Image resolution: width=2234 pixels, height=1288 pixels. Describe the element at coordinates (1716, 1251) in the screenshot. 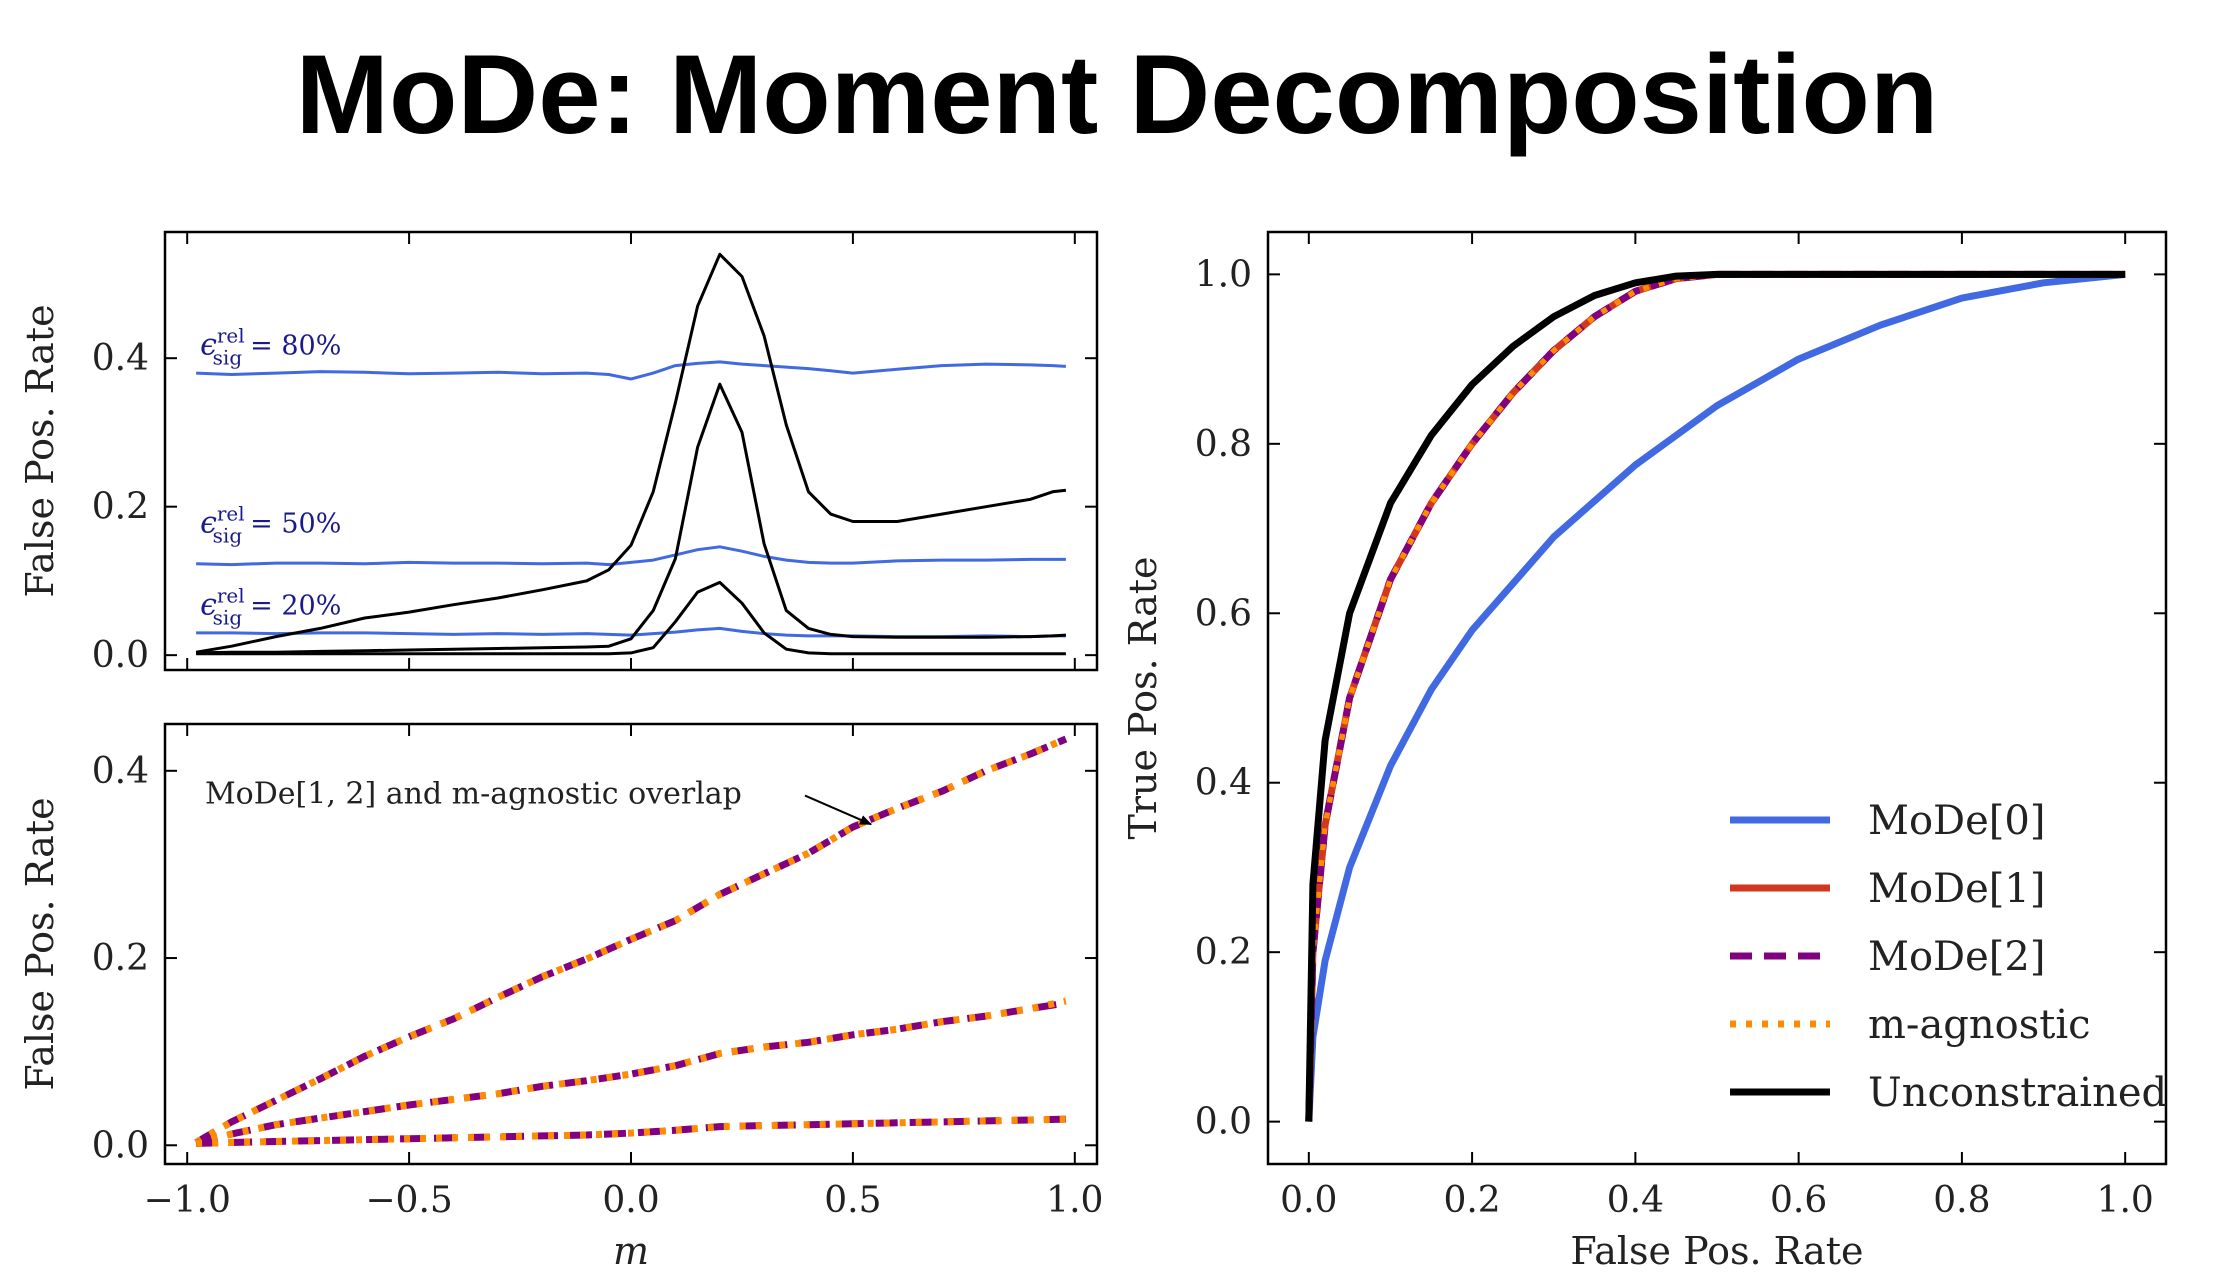

I see `x-axis-label: False Pos. Rate` at that location.